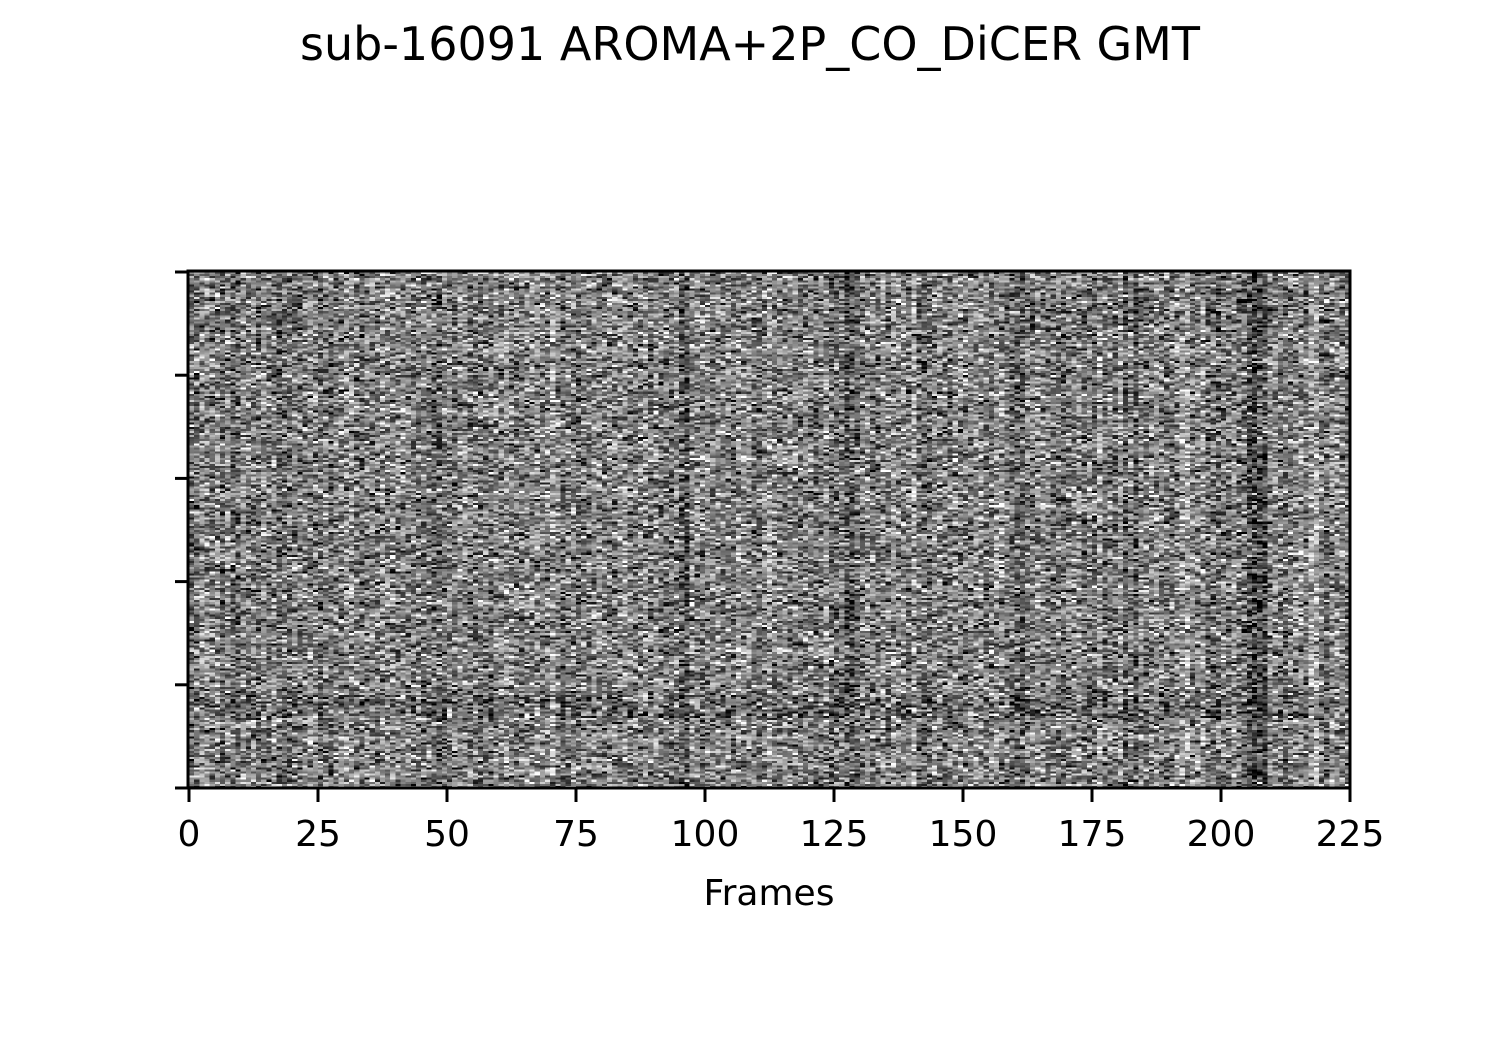 The width and height of the screenshot is (1500, 1050). What do you see at coordinates (963, 834) in the screenshot?
I see `x-tick-label: 150` at bounding box center [963, 834].